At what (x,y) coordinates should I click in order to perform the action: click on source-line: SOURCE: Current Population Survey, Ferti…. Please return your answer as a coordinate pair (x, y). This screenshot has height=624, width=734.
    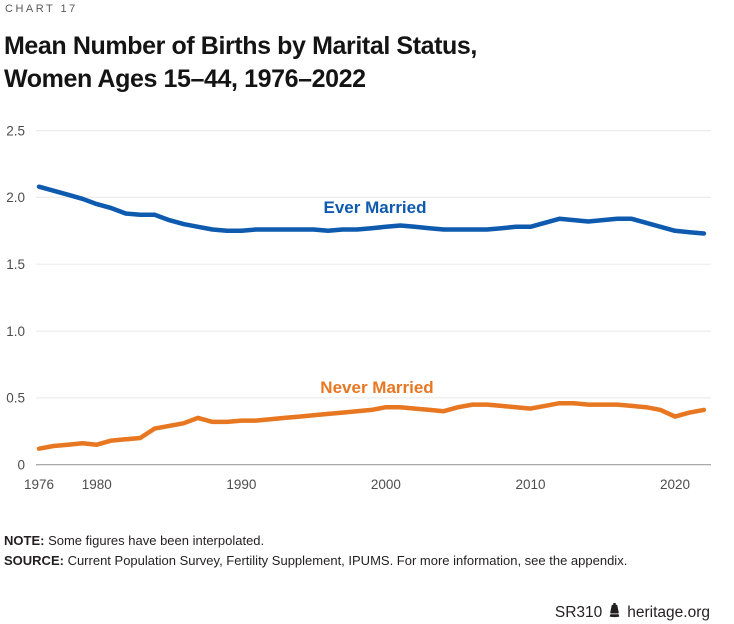
    Looking at the image, I should click on (315, 561).